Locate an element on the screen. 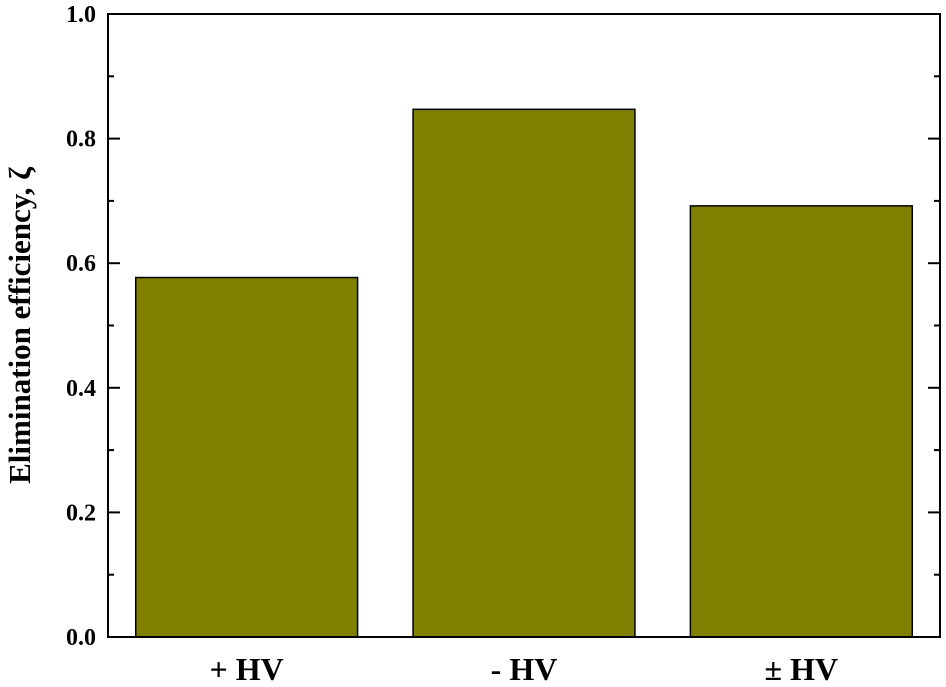 The height and width of the screenshot is (687, 946). x-tick-label: - HV is located at coordinates (524, 669).